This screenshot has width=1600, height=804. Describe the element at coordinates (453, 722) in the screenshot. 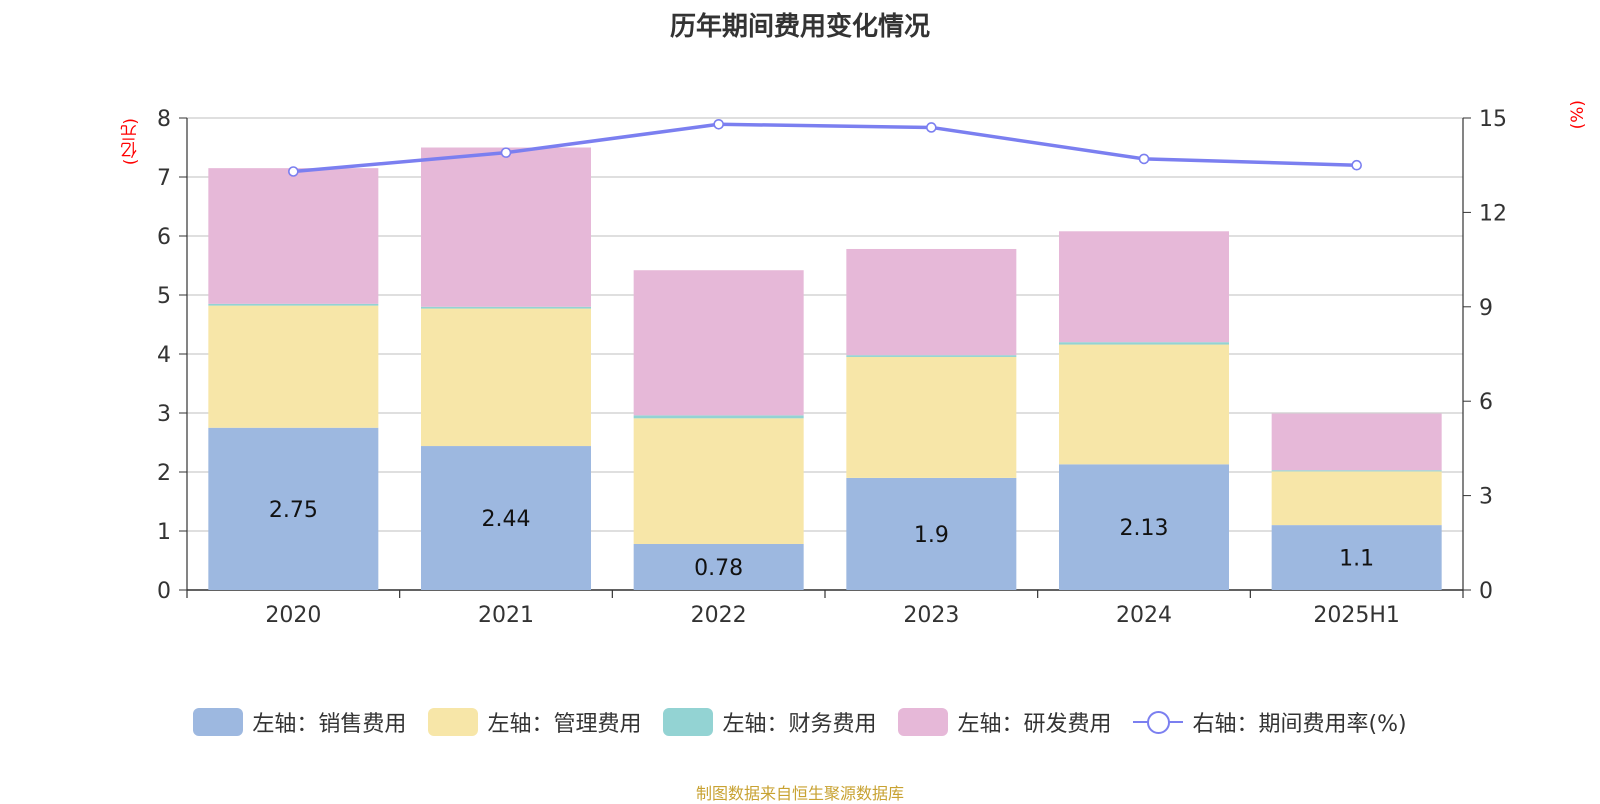

I see `legend-swatch-admin` at that location.